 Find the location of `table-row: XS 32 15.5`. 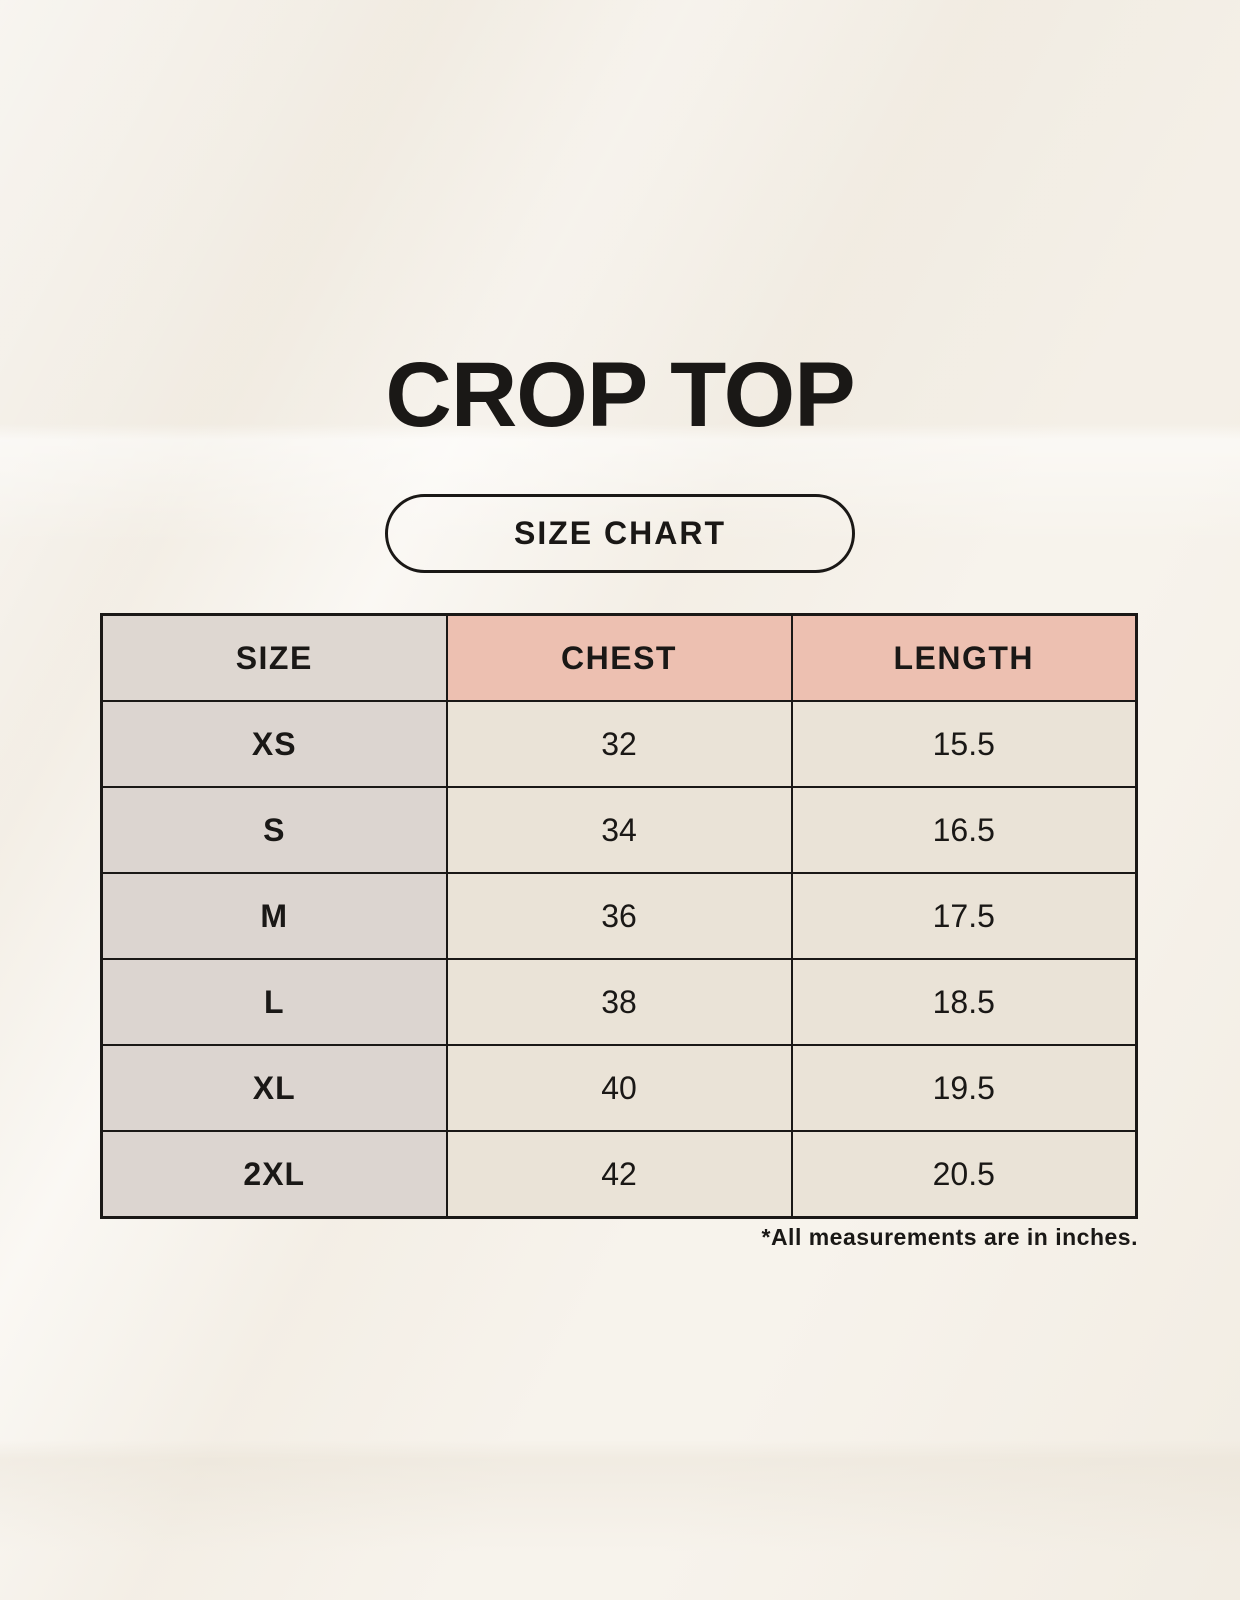

table-row: XS 32 15.5 is located at coordinates (619, 744).